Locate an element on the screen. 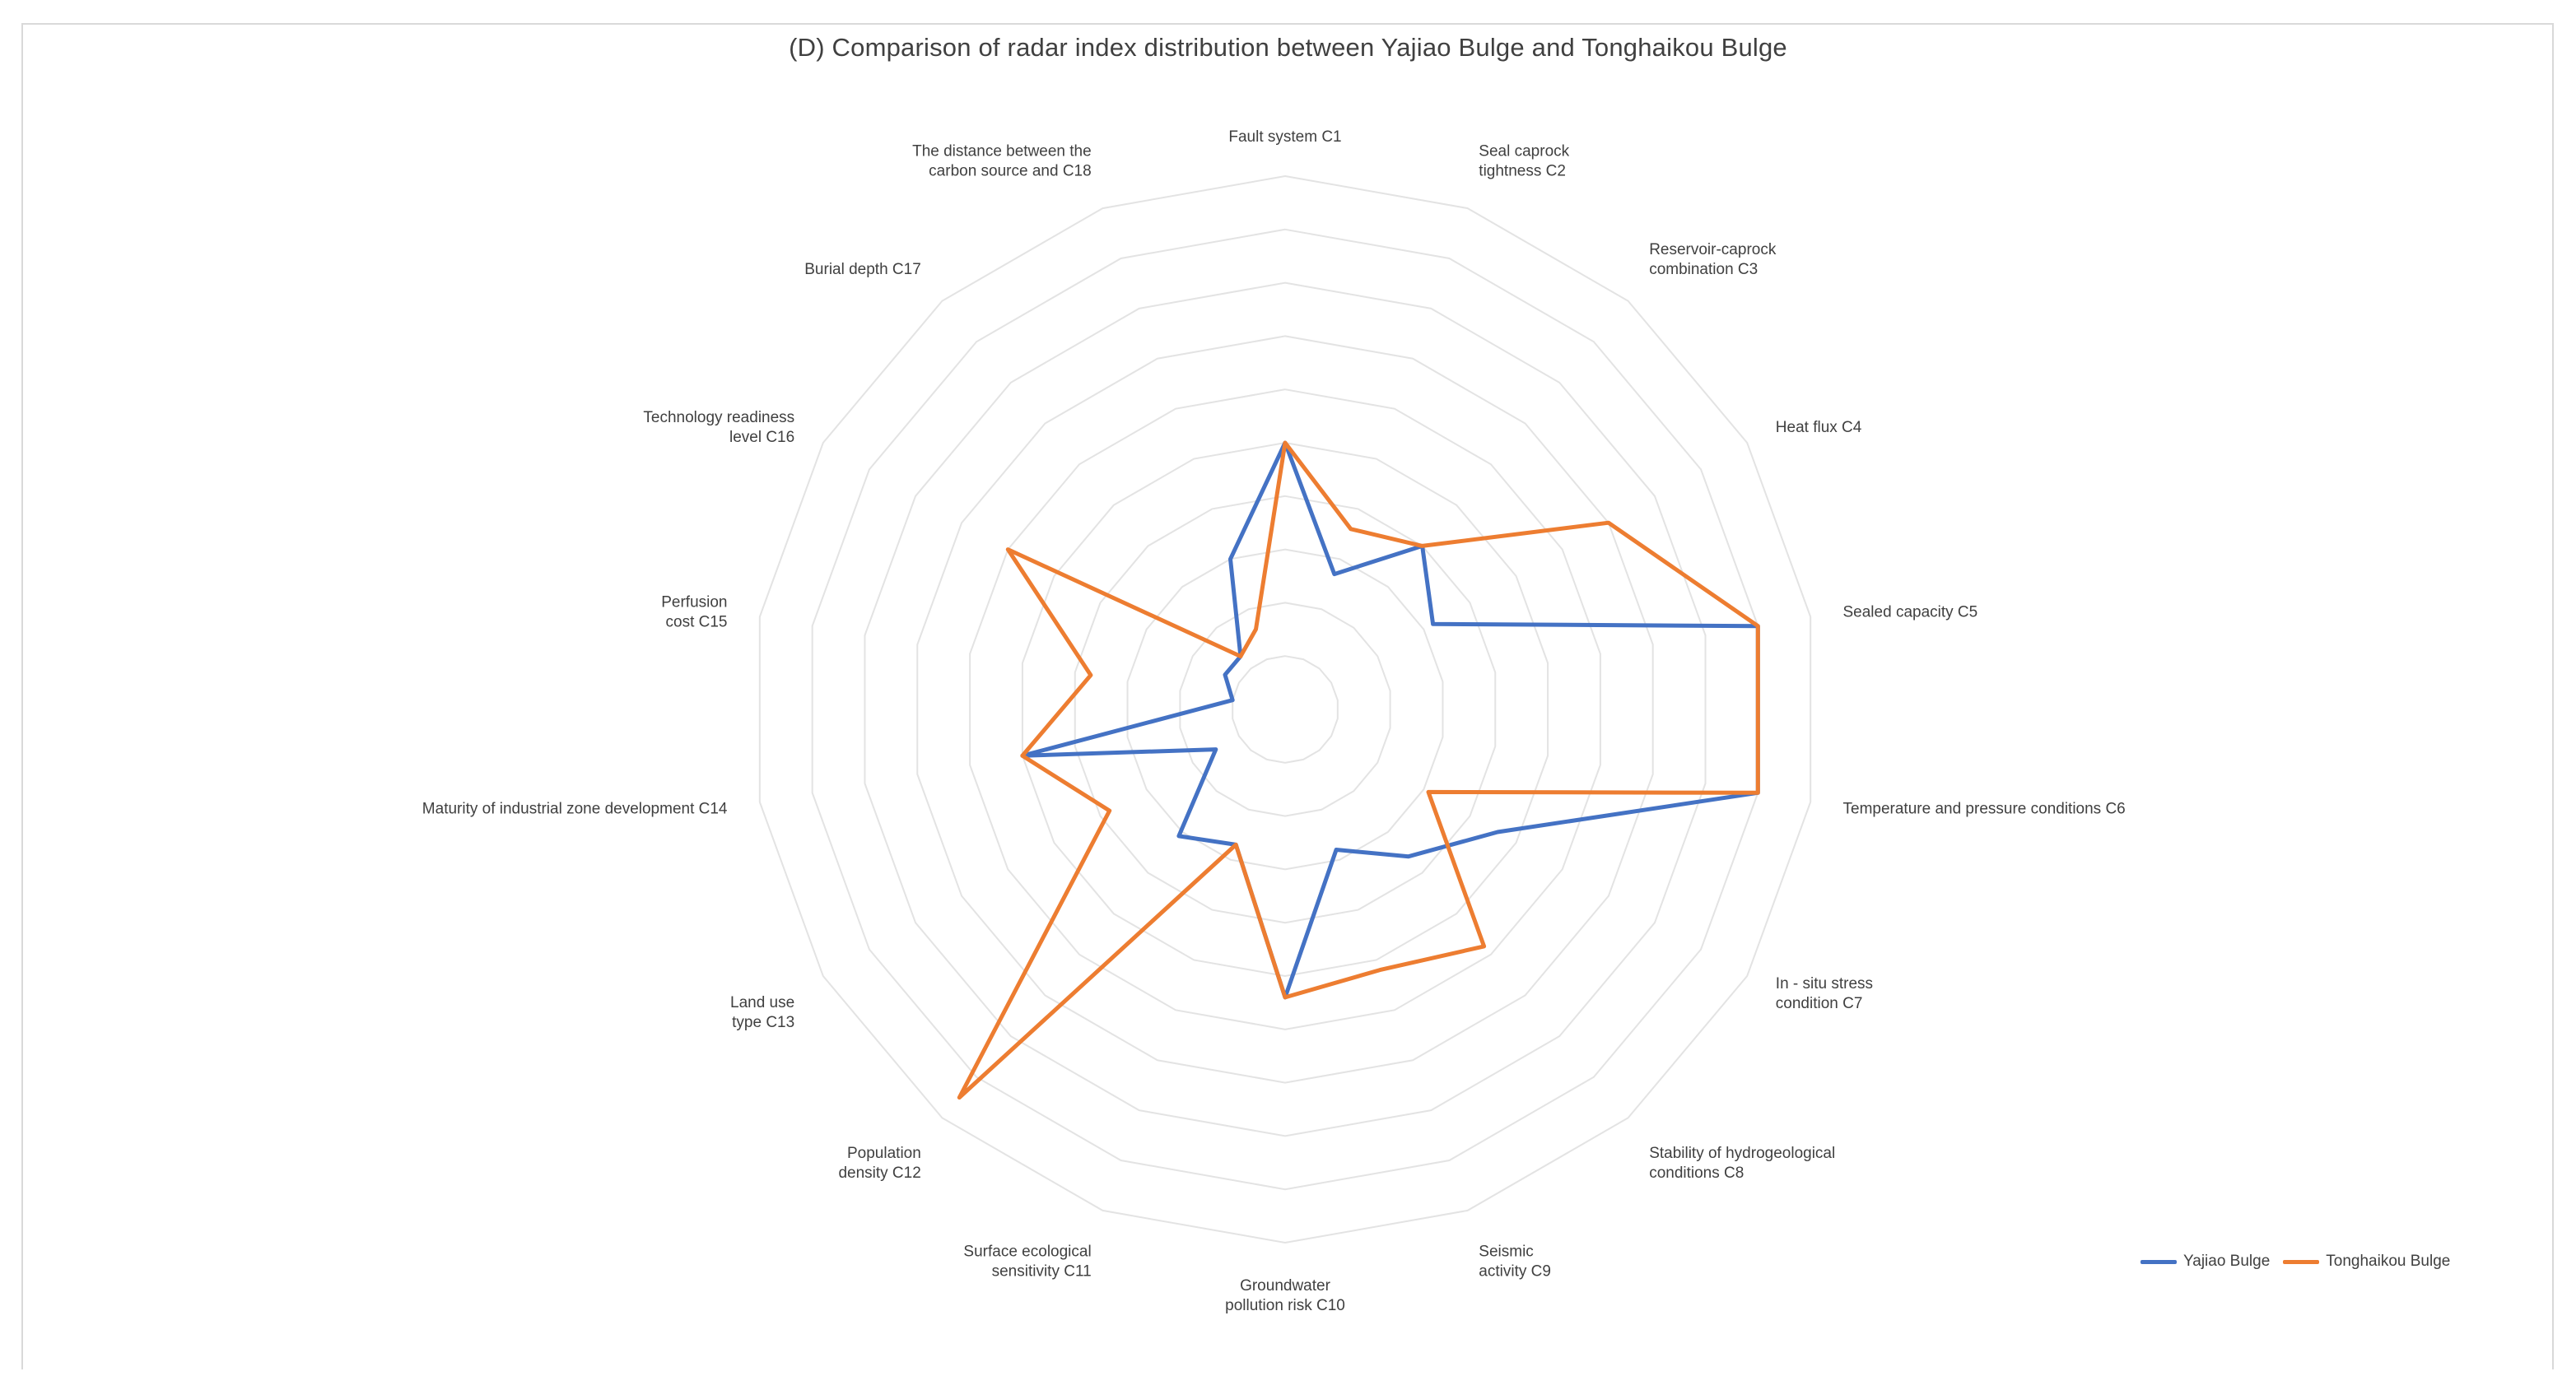 This screenshot has width=2576, height=1390. axis-label-c13: Land use type C13 is located at coordinates (762, 1012).